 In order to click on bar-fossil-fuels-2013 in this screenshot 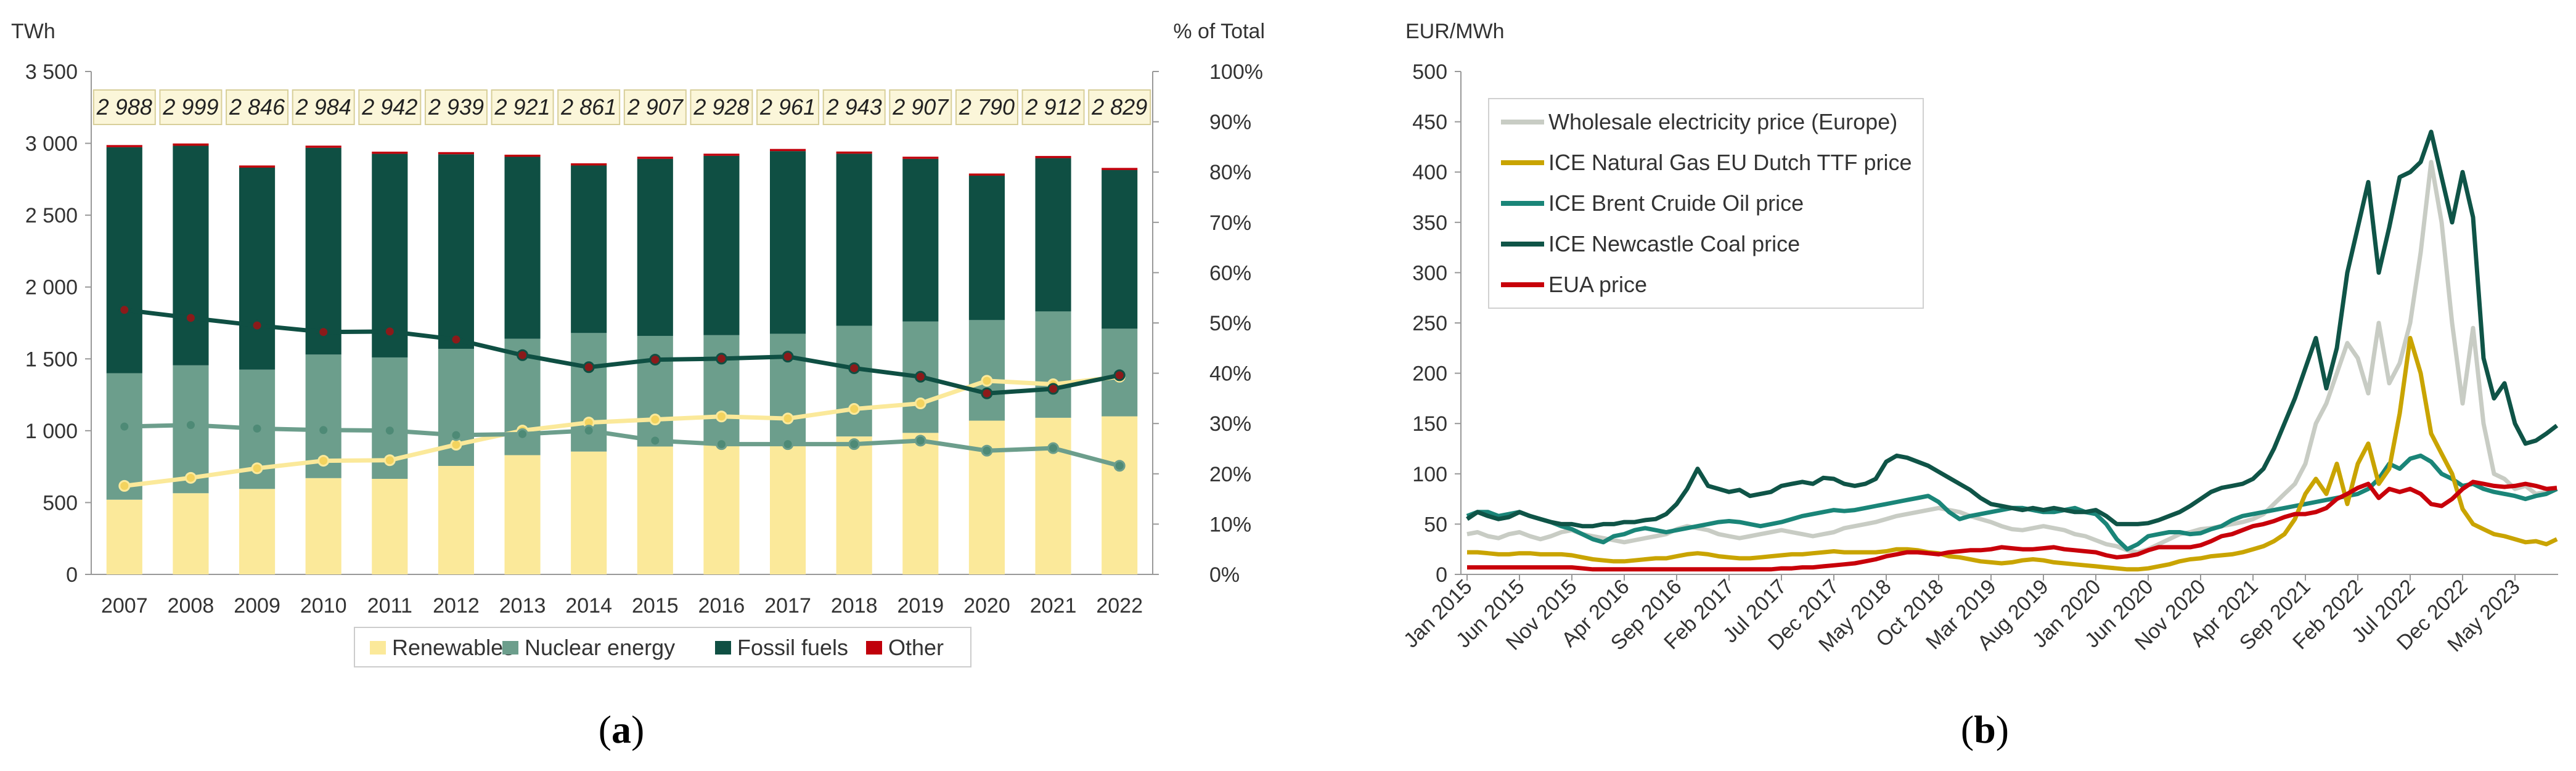, I will do `click(522, 248)`.